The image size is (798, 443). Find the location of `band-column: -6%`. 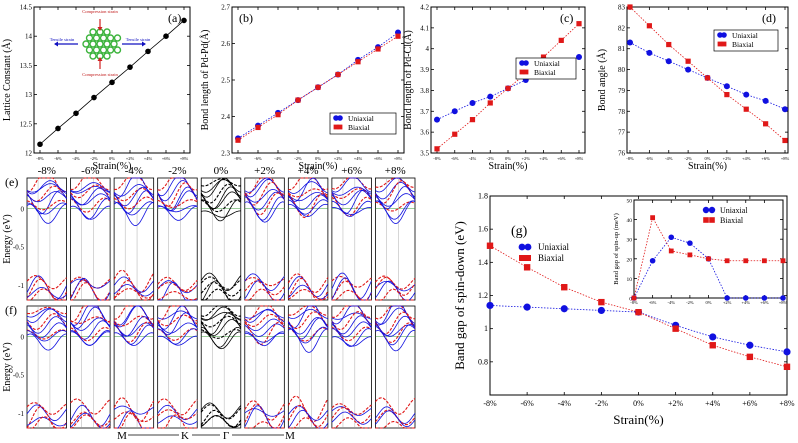

band-column: -6% is located at coordinates (90, 233).